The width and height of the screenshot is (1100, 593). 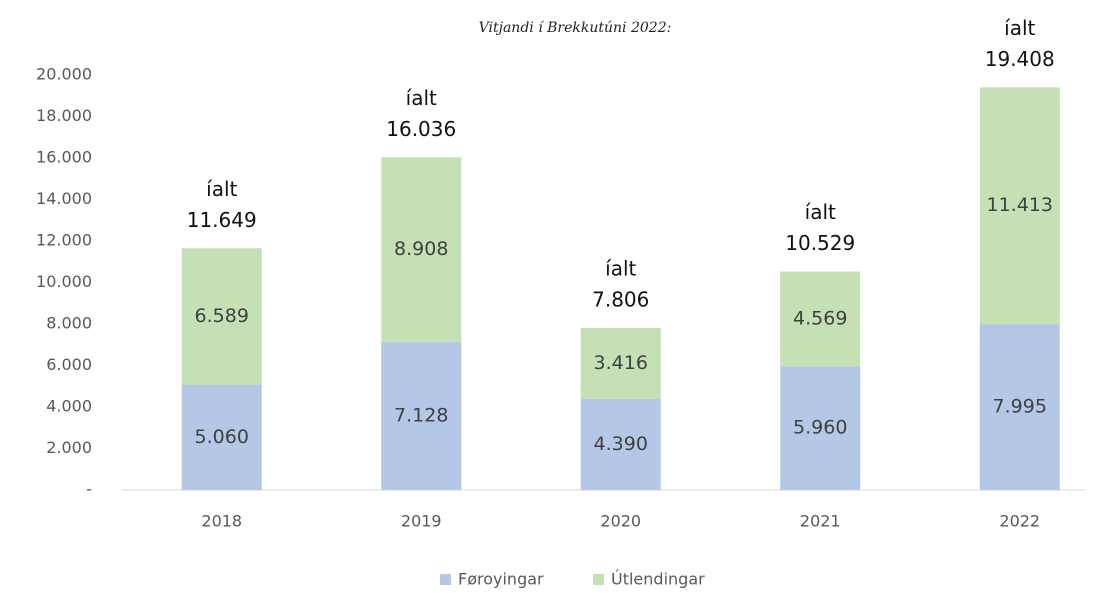 I want to click on value-label: 6.589, so click(x=222, y=316).